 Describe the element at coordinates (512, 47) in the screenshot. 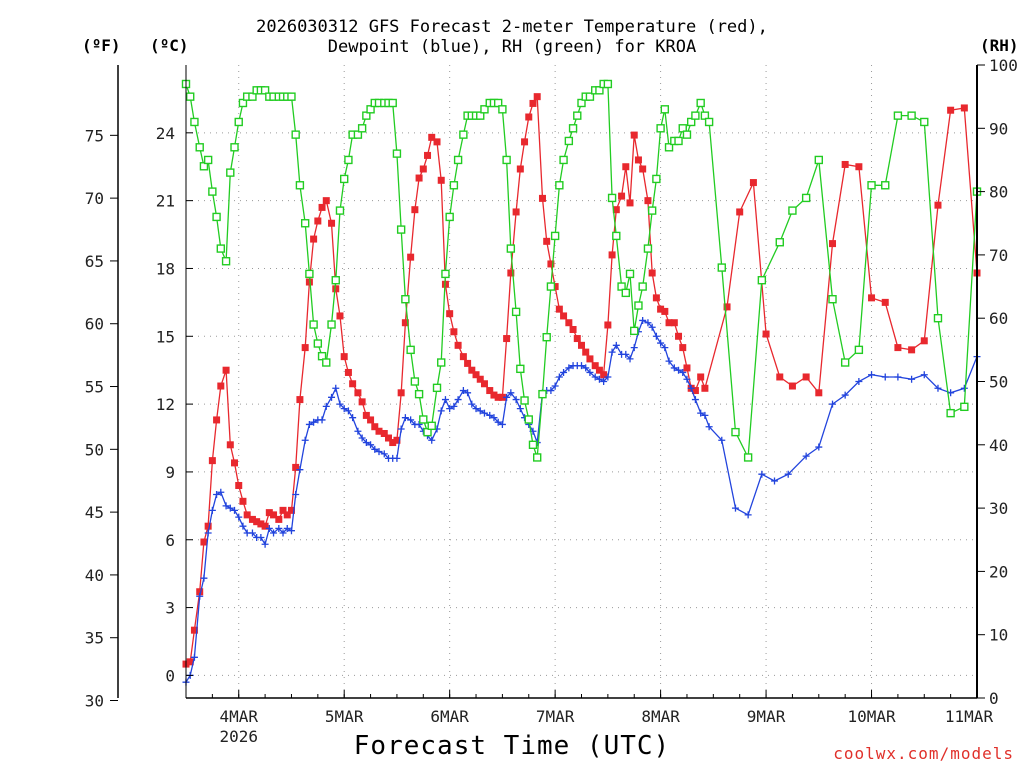

I see `chart-title-line-2: Dewpoint (blue), RH (green) for KROA` at that location.